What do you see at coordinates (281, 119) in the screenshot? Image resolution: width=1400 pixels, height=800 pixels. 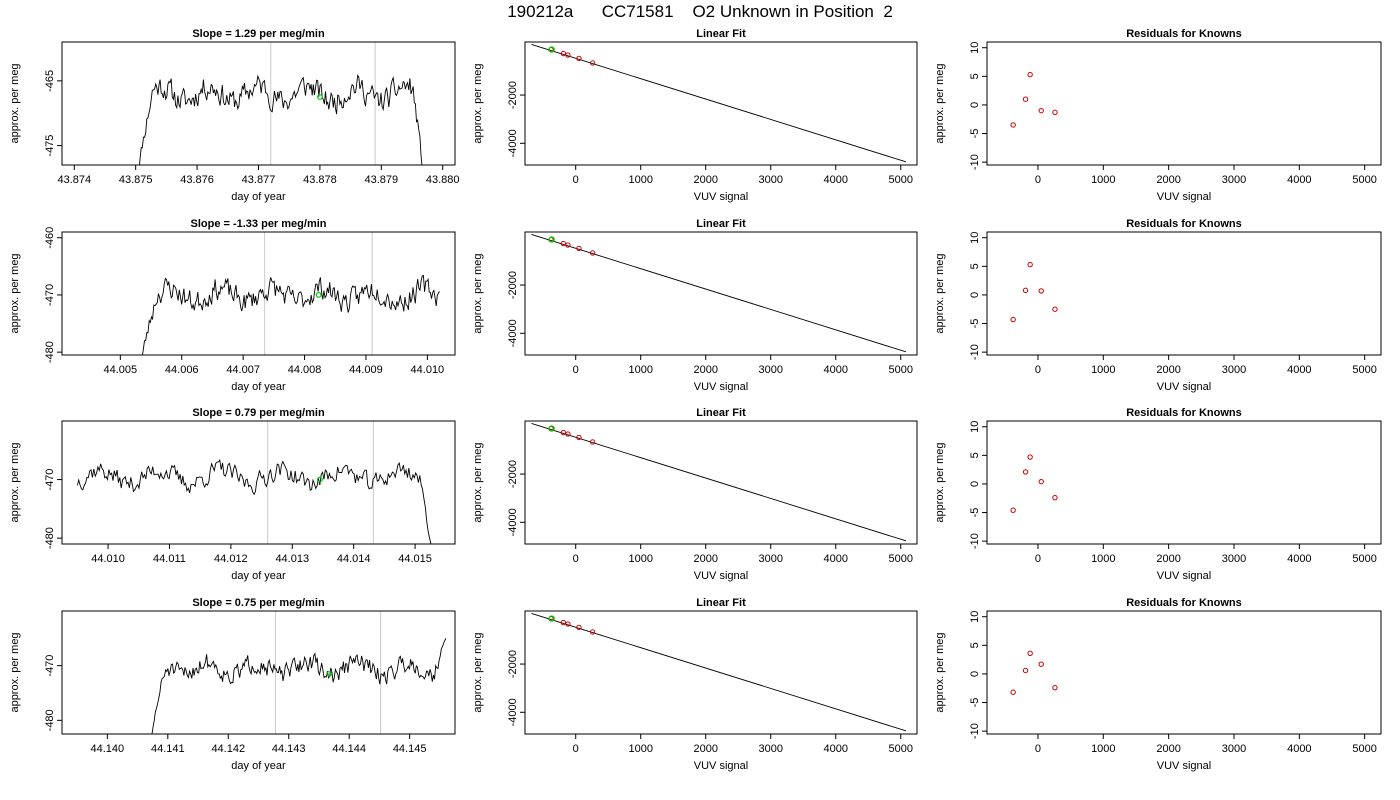 I see `series-line` at bounding box center [281, 119].